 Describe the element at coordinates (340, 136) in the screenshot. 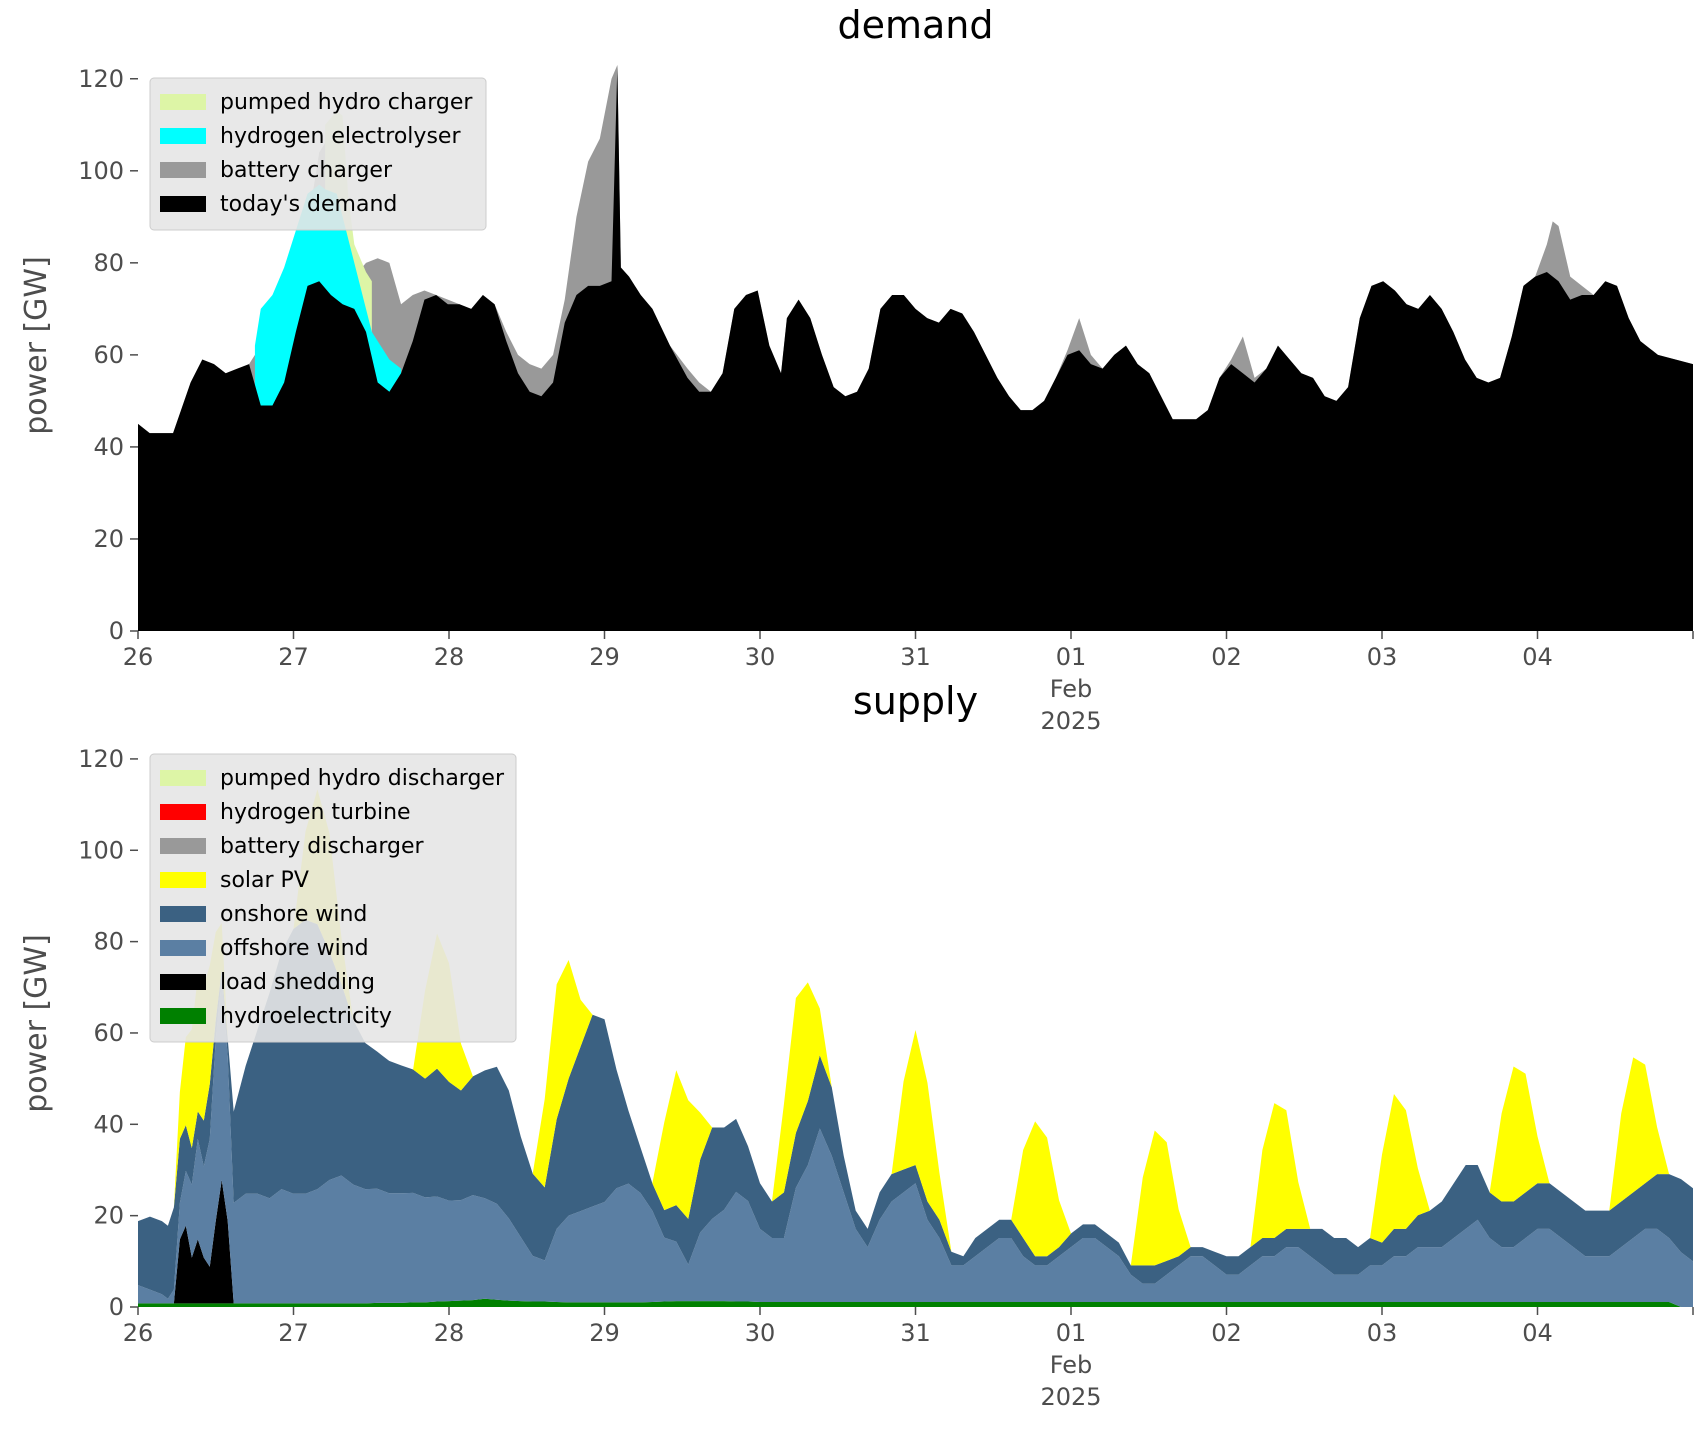

I see `legend-label: hydrogen electrolyser` at that location.